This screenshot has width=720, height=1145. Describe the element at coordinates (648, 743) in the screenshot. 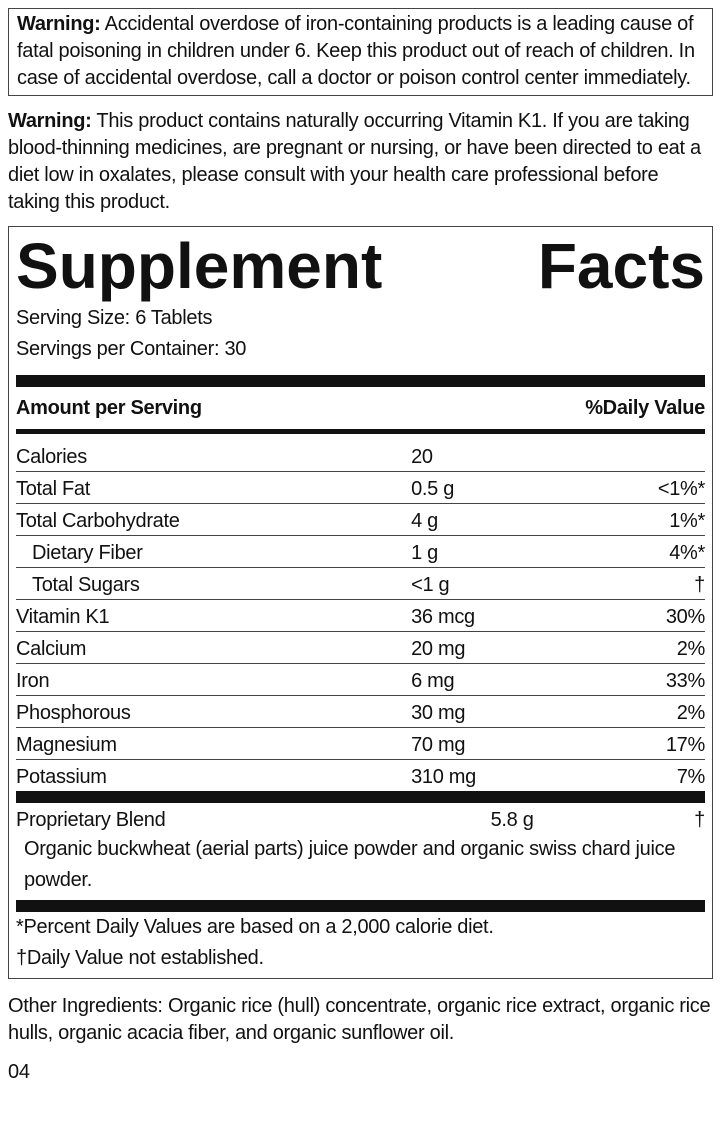

I see `nutrient-dv: 17%` at that location.